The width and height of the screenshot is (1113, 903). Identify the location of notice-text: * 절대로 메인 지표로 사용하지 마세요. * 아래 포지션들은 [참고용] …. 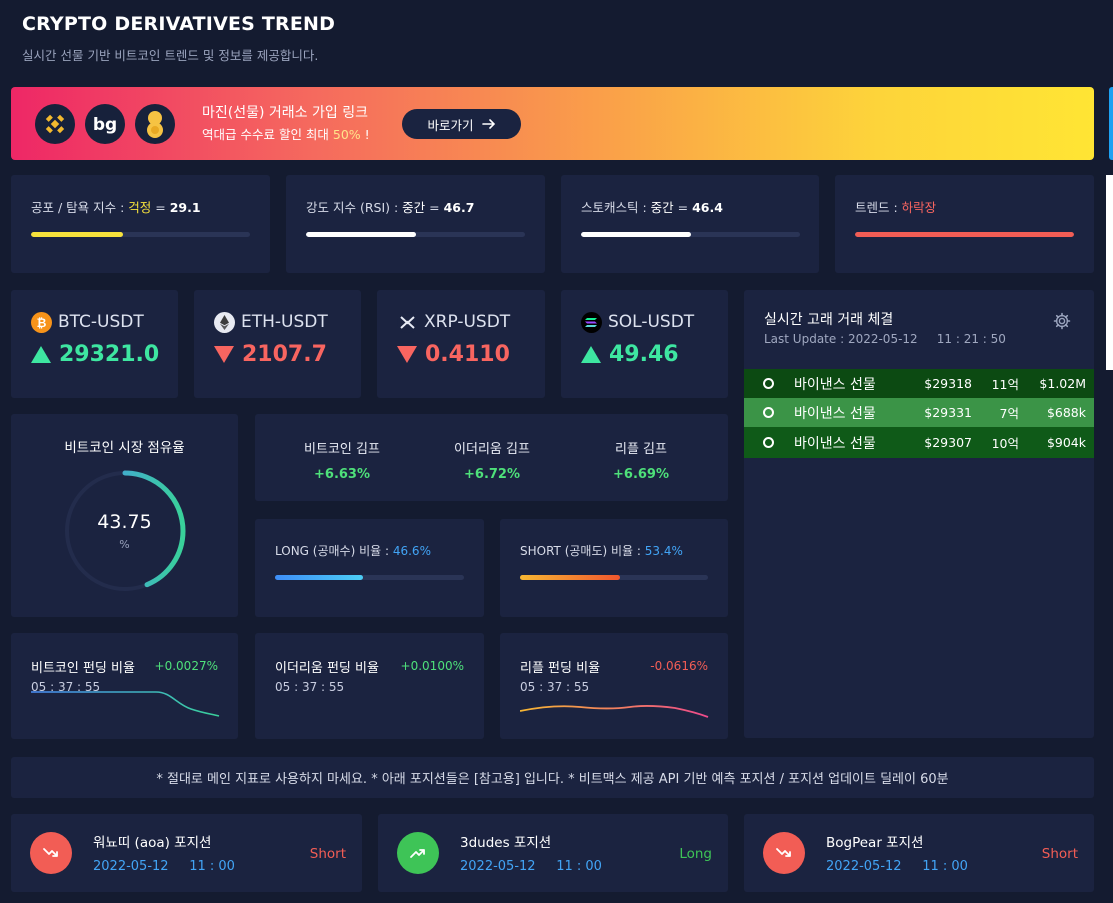
(552, 779).